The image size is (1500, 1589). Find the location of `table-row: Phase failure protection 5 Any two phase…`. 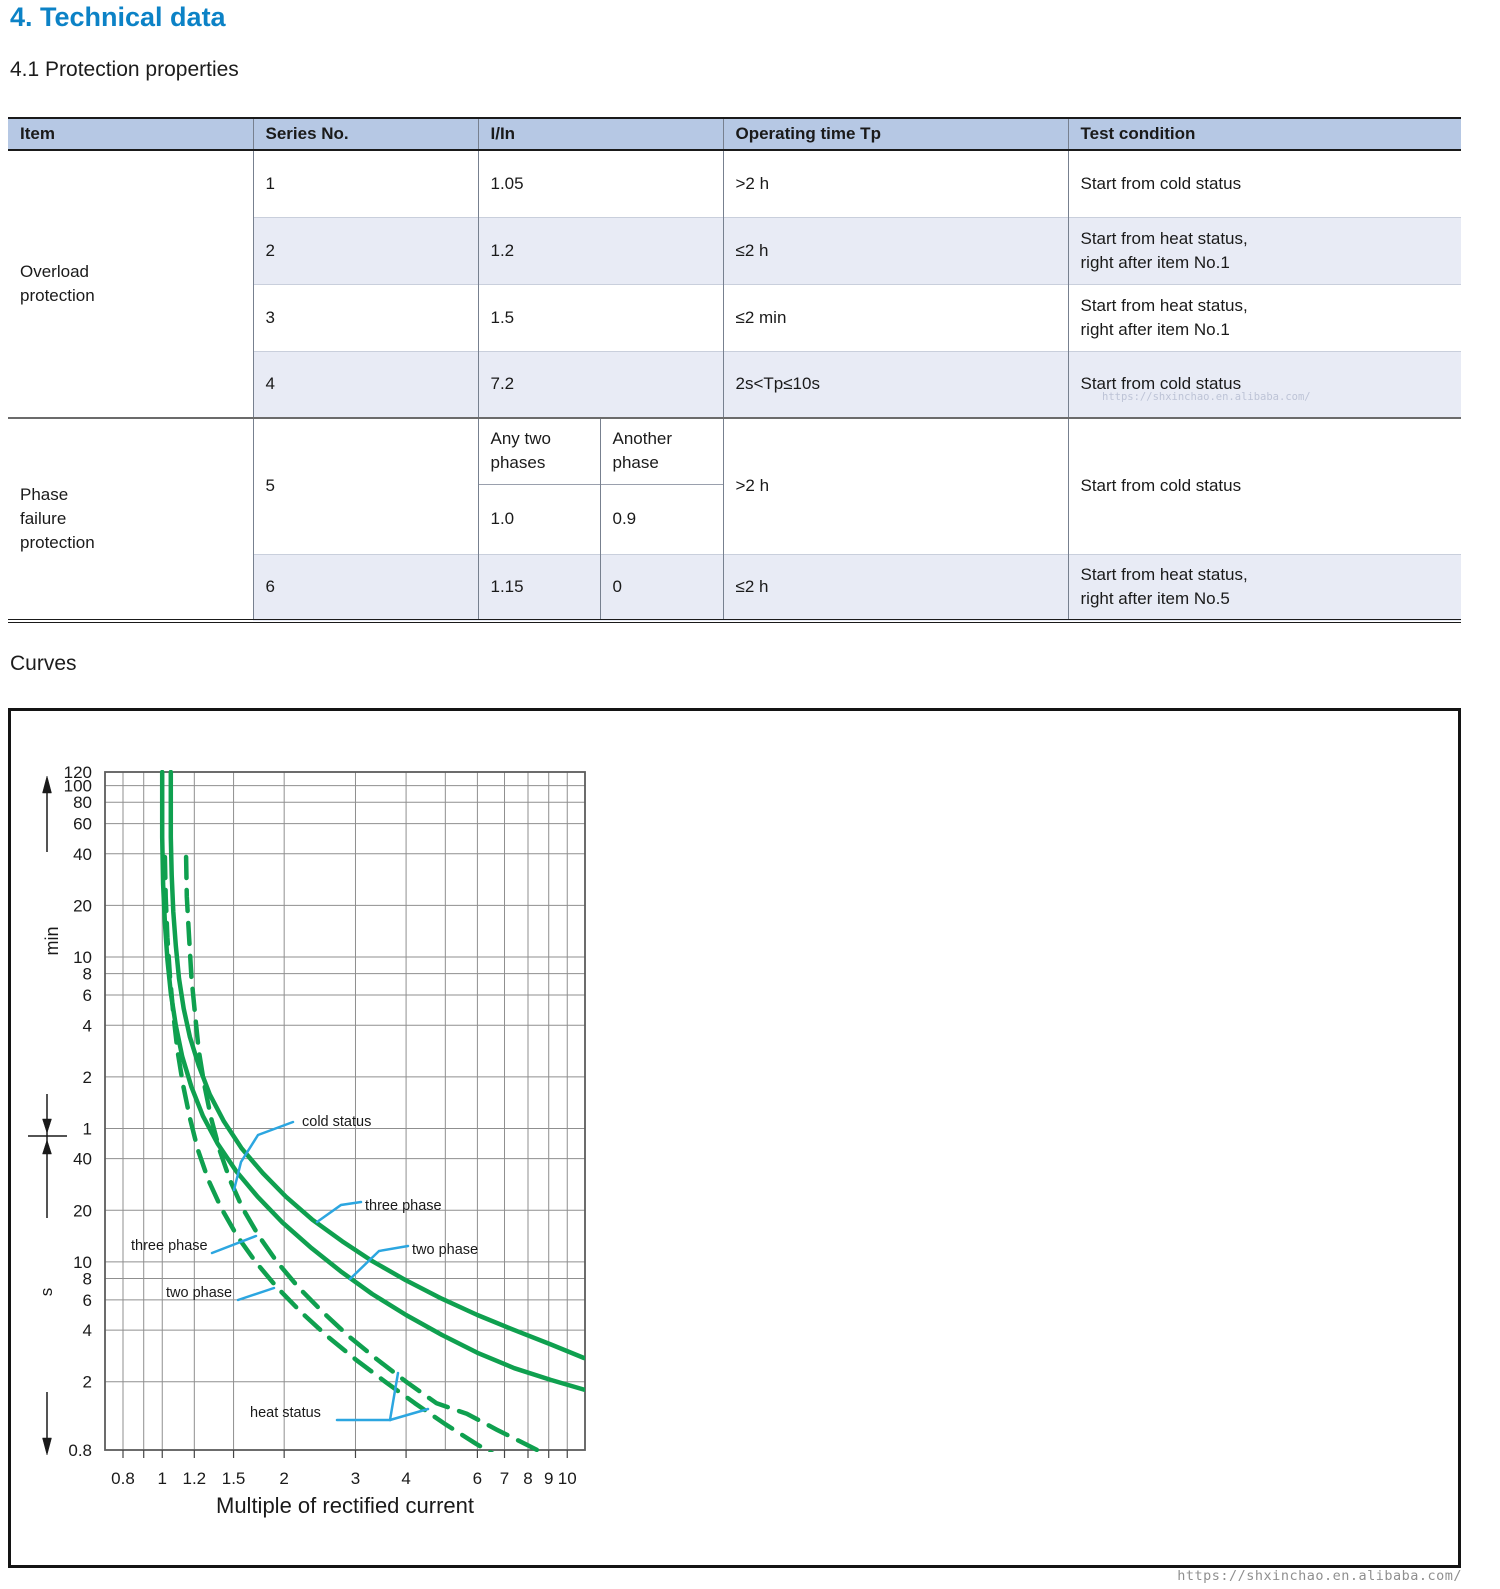

table-row: Phase failure protection 5 Any two phase… is located at coordinates (734, 486).